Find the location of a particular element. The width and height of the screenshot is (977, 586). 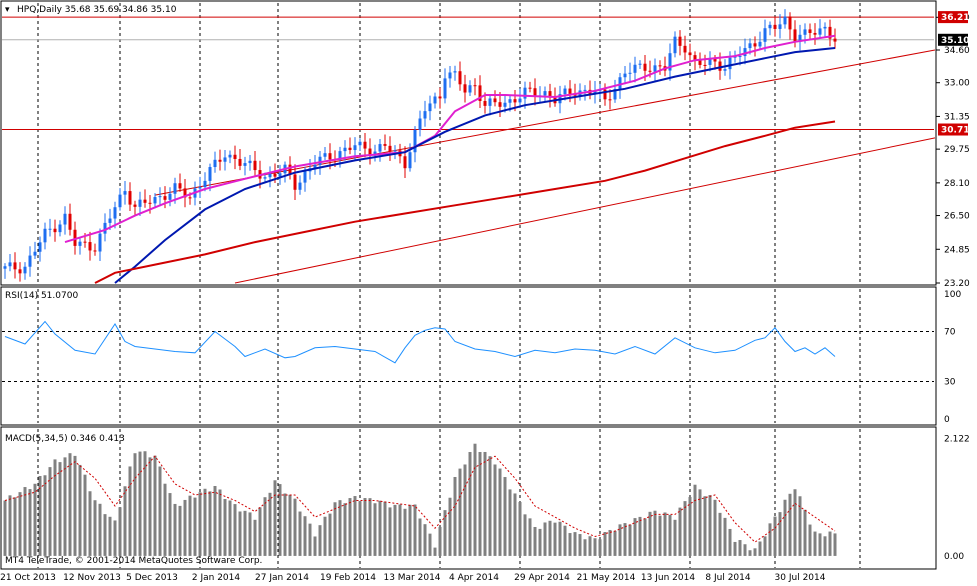

macd-signal-line is located at coordinates (420, 499).